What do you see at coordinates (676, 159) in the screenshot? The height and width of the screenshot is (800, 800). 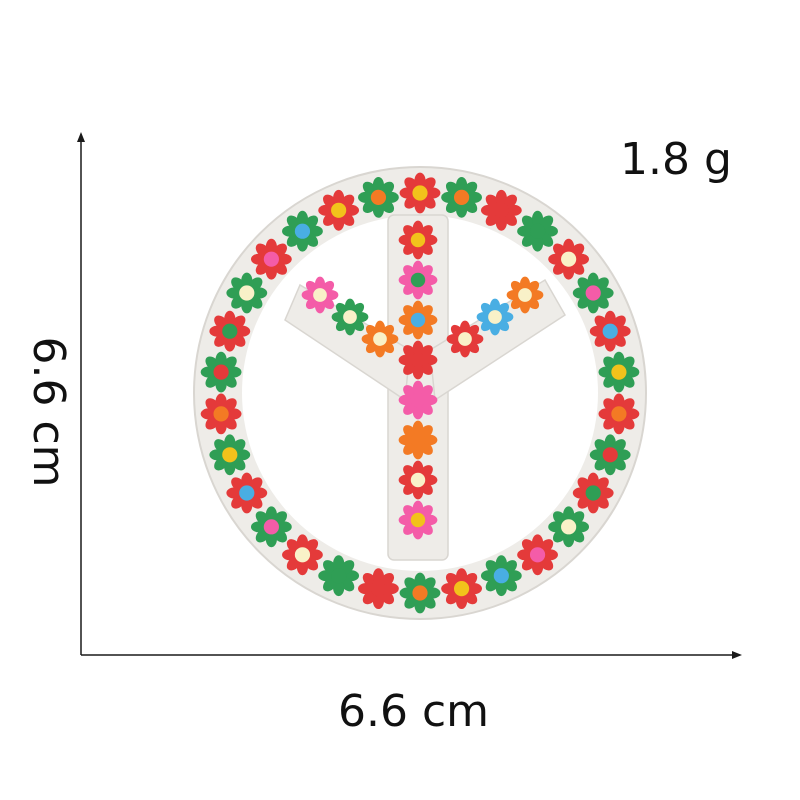 I see `weight-label: 1.8 g` at bounding box center [676, 159].